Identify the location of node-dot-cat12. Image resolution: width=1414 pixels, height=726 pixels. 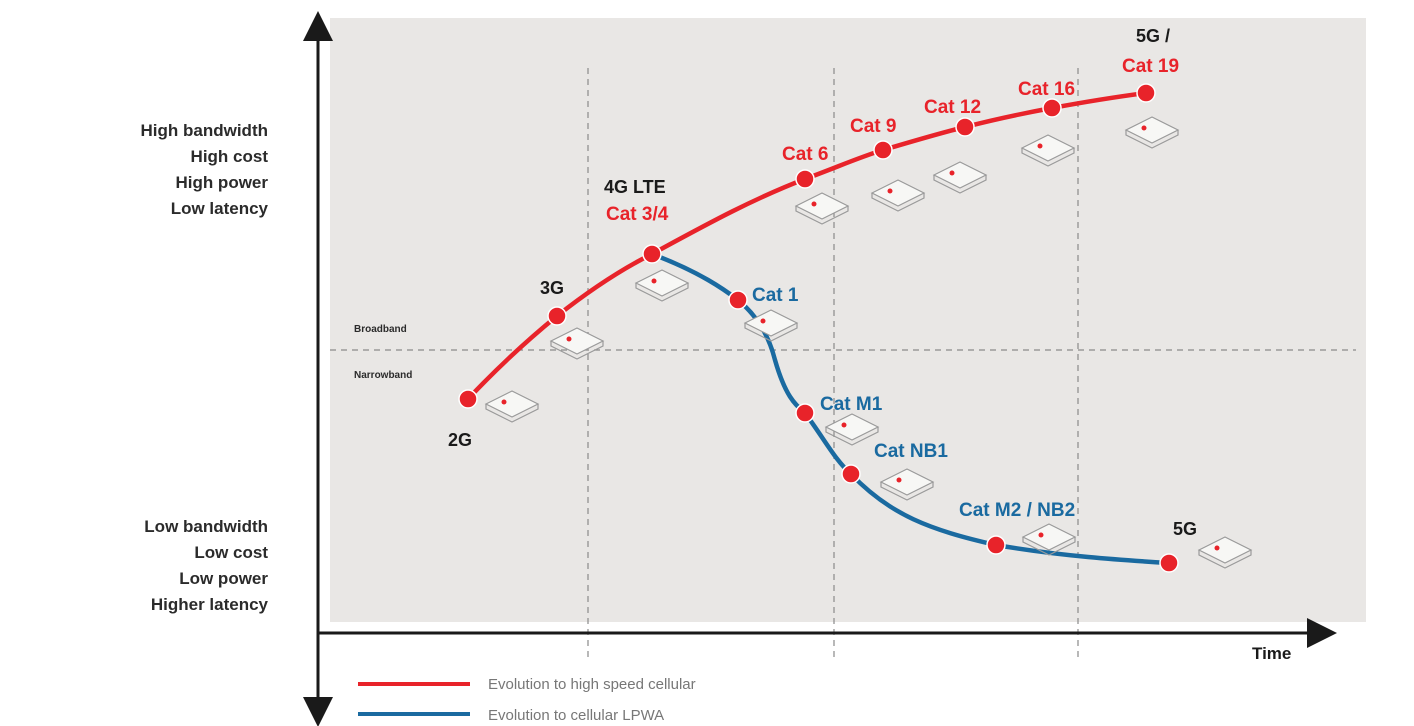
(965, 127).